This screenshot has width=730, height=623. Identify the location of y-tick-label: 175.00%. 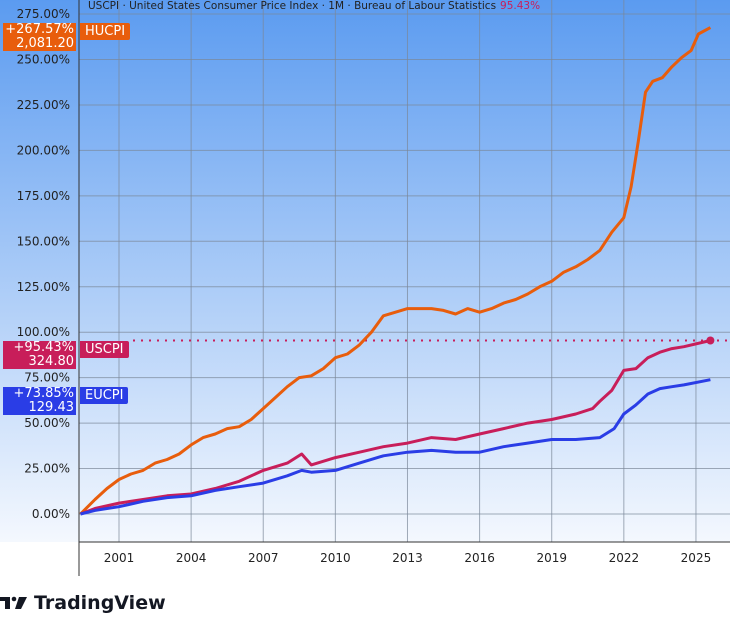
(43, 196).